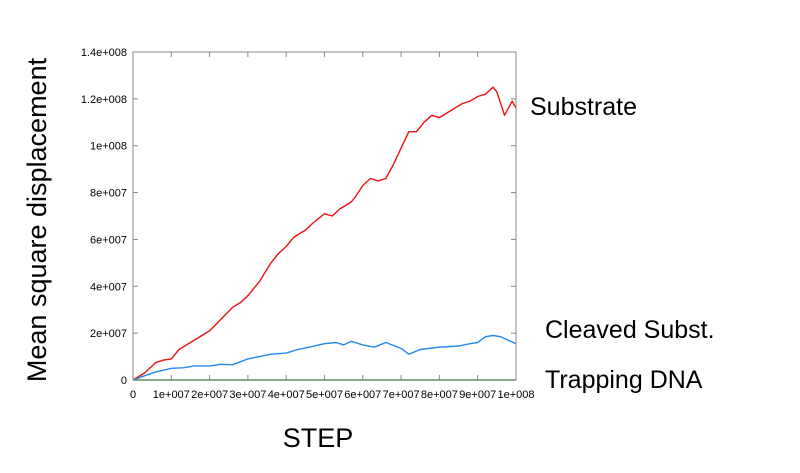  Describe the element at coordinates (108, 240) in the screenshot. I see `y-tick-label: 6e+007` at that location.